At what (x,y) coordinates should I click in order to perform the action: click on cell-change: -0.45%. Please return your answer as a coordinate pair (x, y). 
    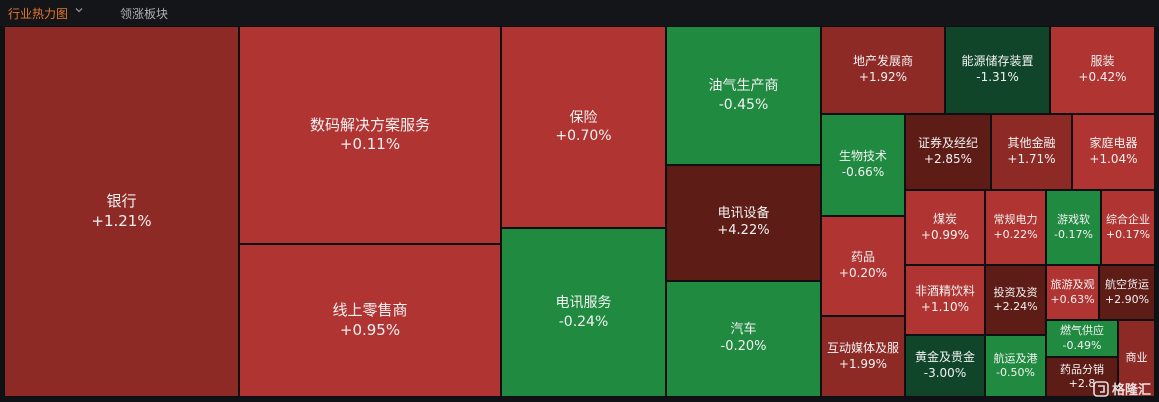
    Looking at the image, I should click on (743, 104).